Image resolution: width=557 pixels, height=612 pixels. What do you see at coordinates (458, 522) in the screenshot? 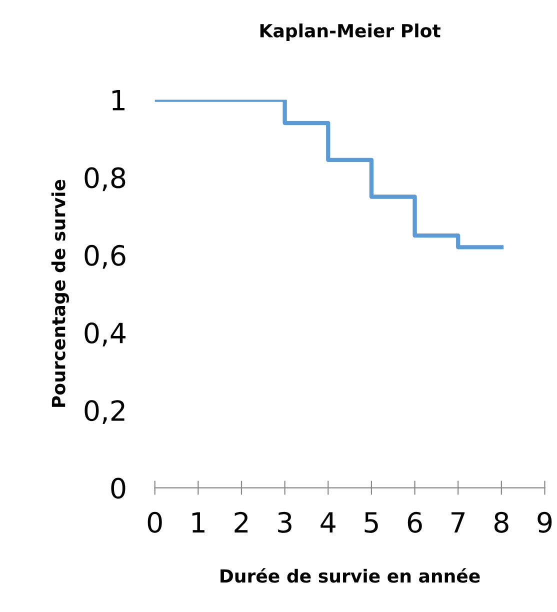
I see `x-tick-label: 7` at bounding box center [458, 522].